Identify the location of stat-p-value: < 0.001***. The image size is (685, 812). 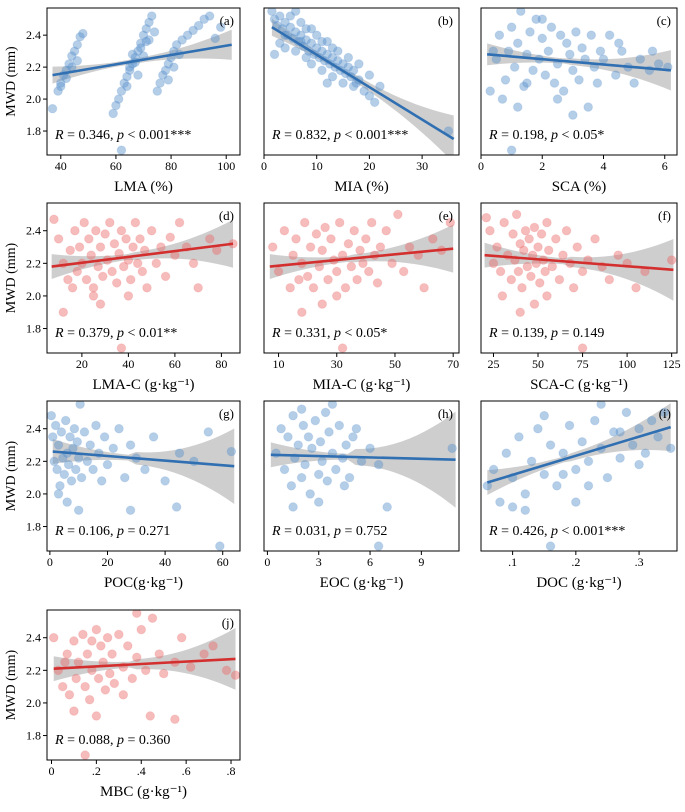
(591, 531).